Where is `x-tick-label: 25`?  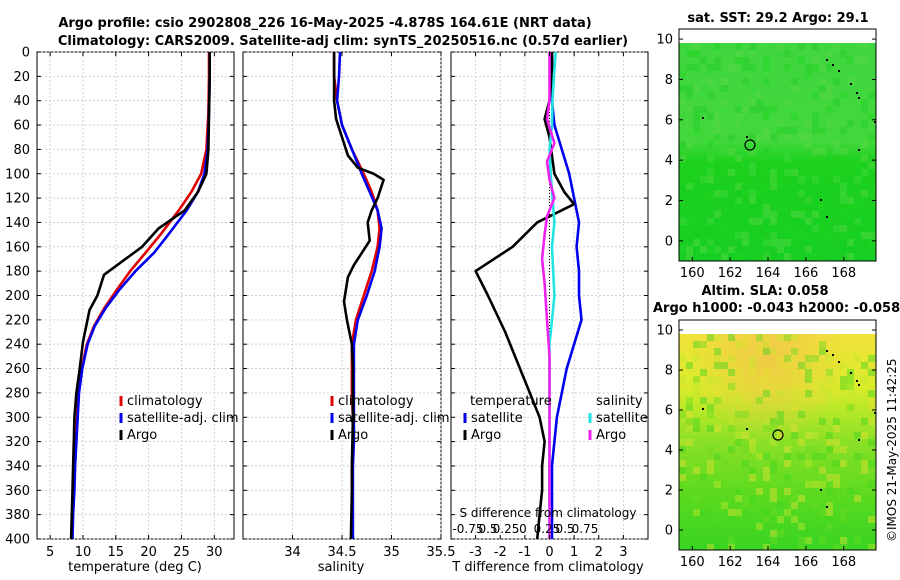 x-tick-label: 25 is located at coordinates (181, 552).